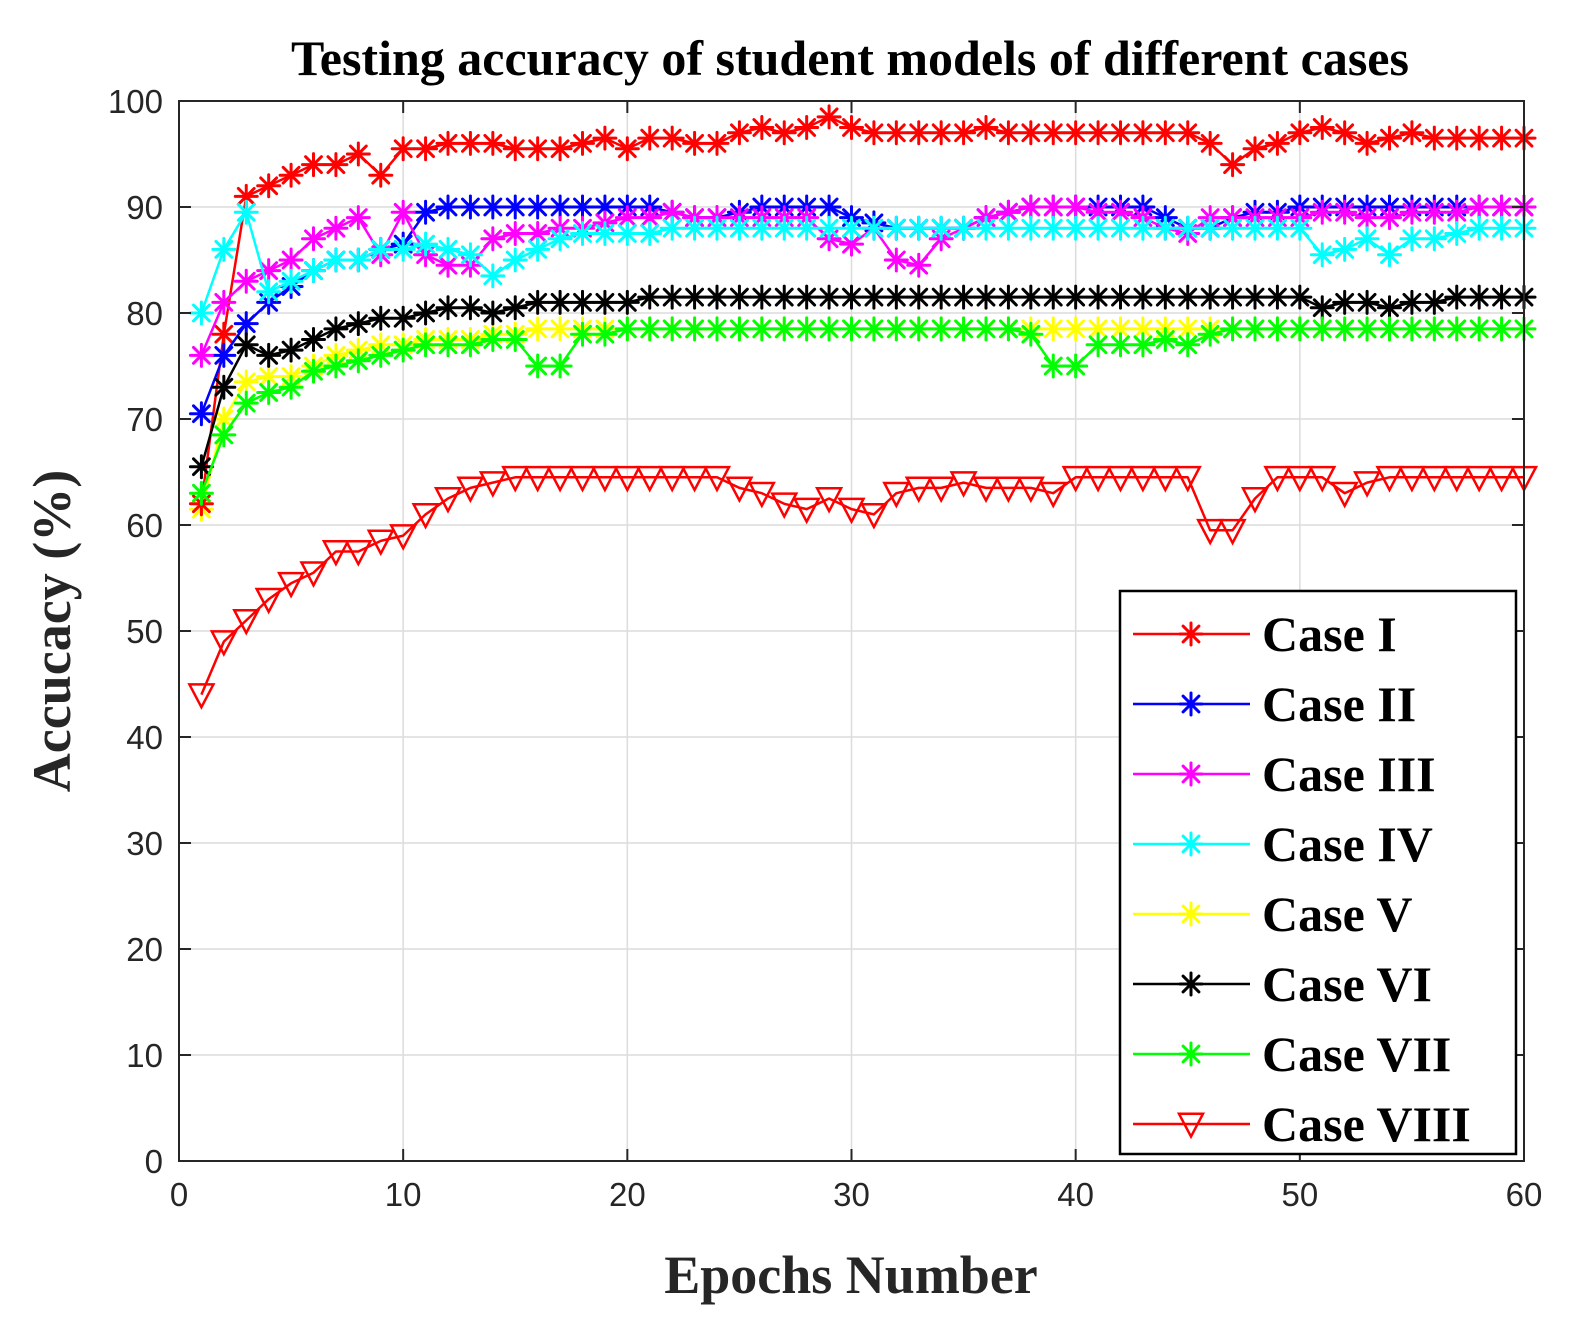 Image resolution: width=1581 pixels, height=1332 pixels. I want to click on y-axis-title: Accucacy (%), so click(52, 631).